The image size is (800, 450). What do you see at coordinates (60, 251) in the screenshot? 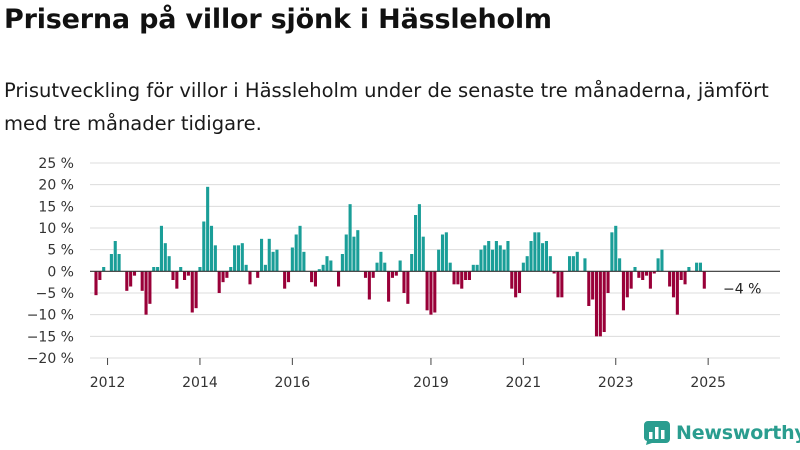
I see `y-tick-label: 5 %` at bounding box center [60, 251].